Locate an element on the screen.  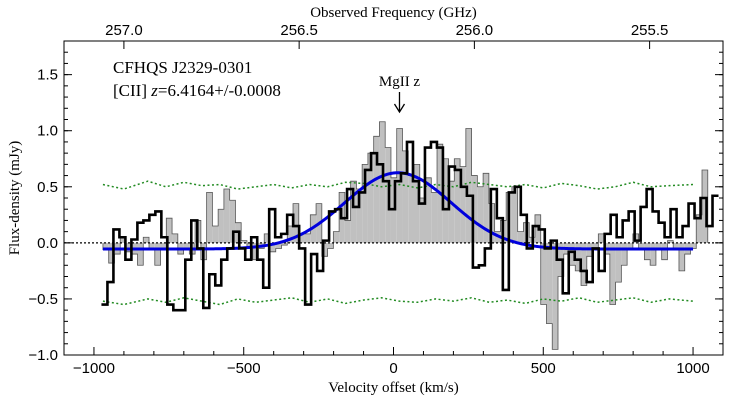
mgii-marker-arrowhead is located at coordinates (399, 108).